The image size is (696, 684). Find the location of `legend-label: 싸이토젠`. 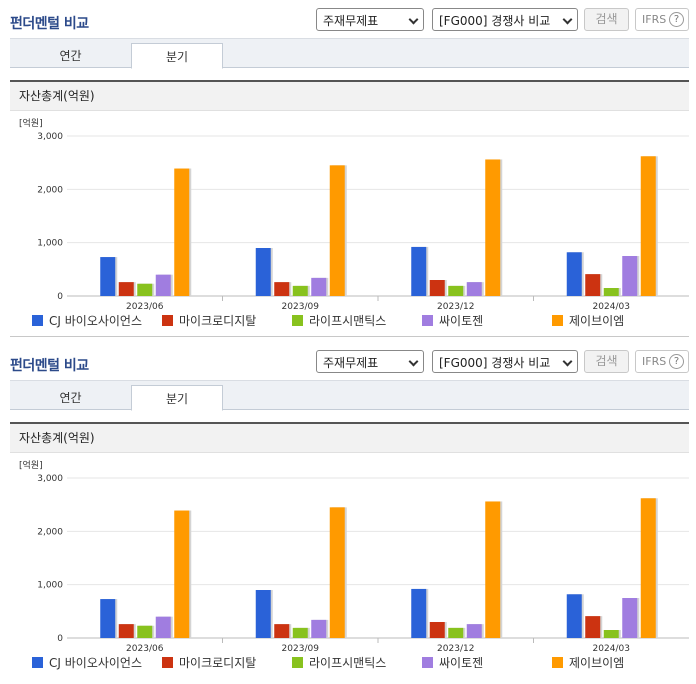

legend-label: 싸이토젠 is located at coordinates (461, 321).